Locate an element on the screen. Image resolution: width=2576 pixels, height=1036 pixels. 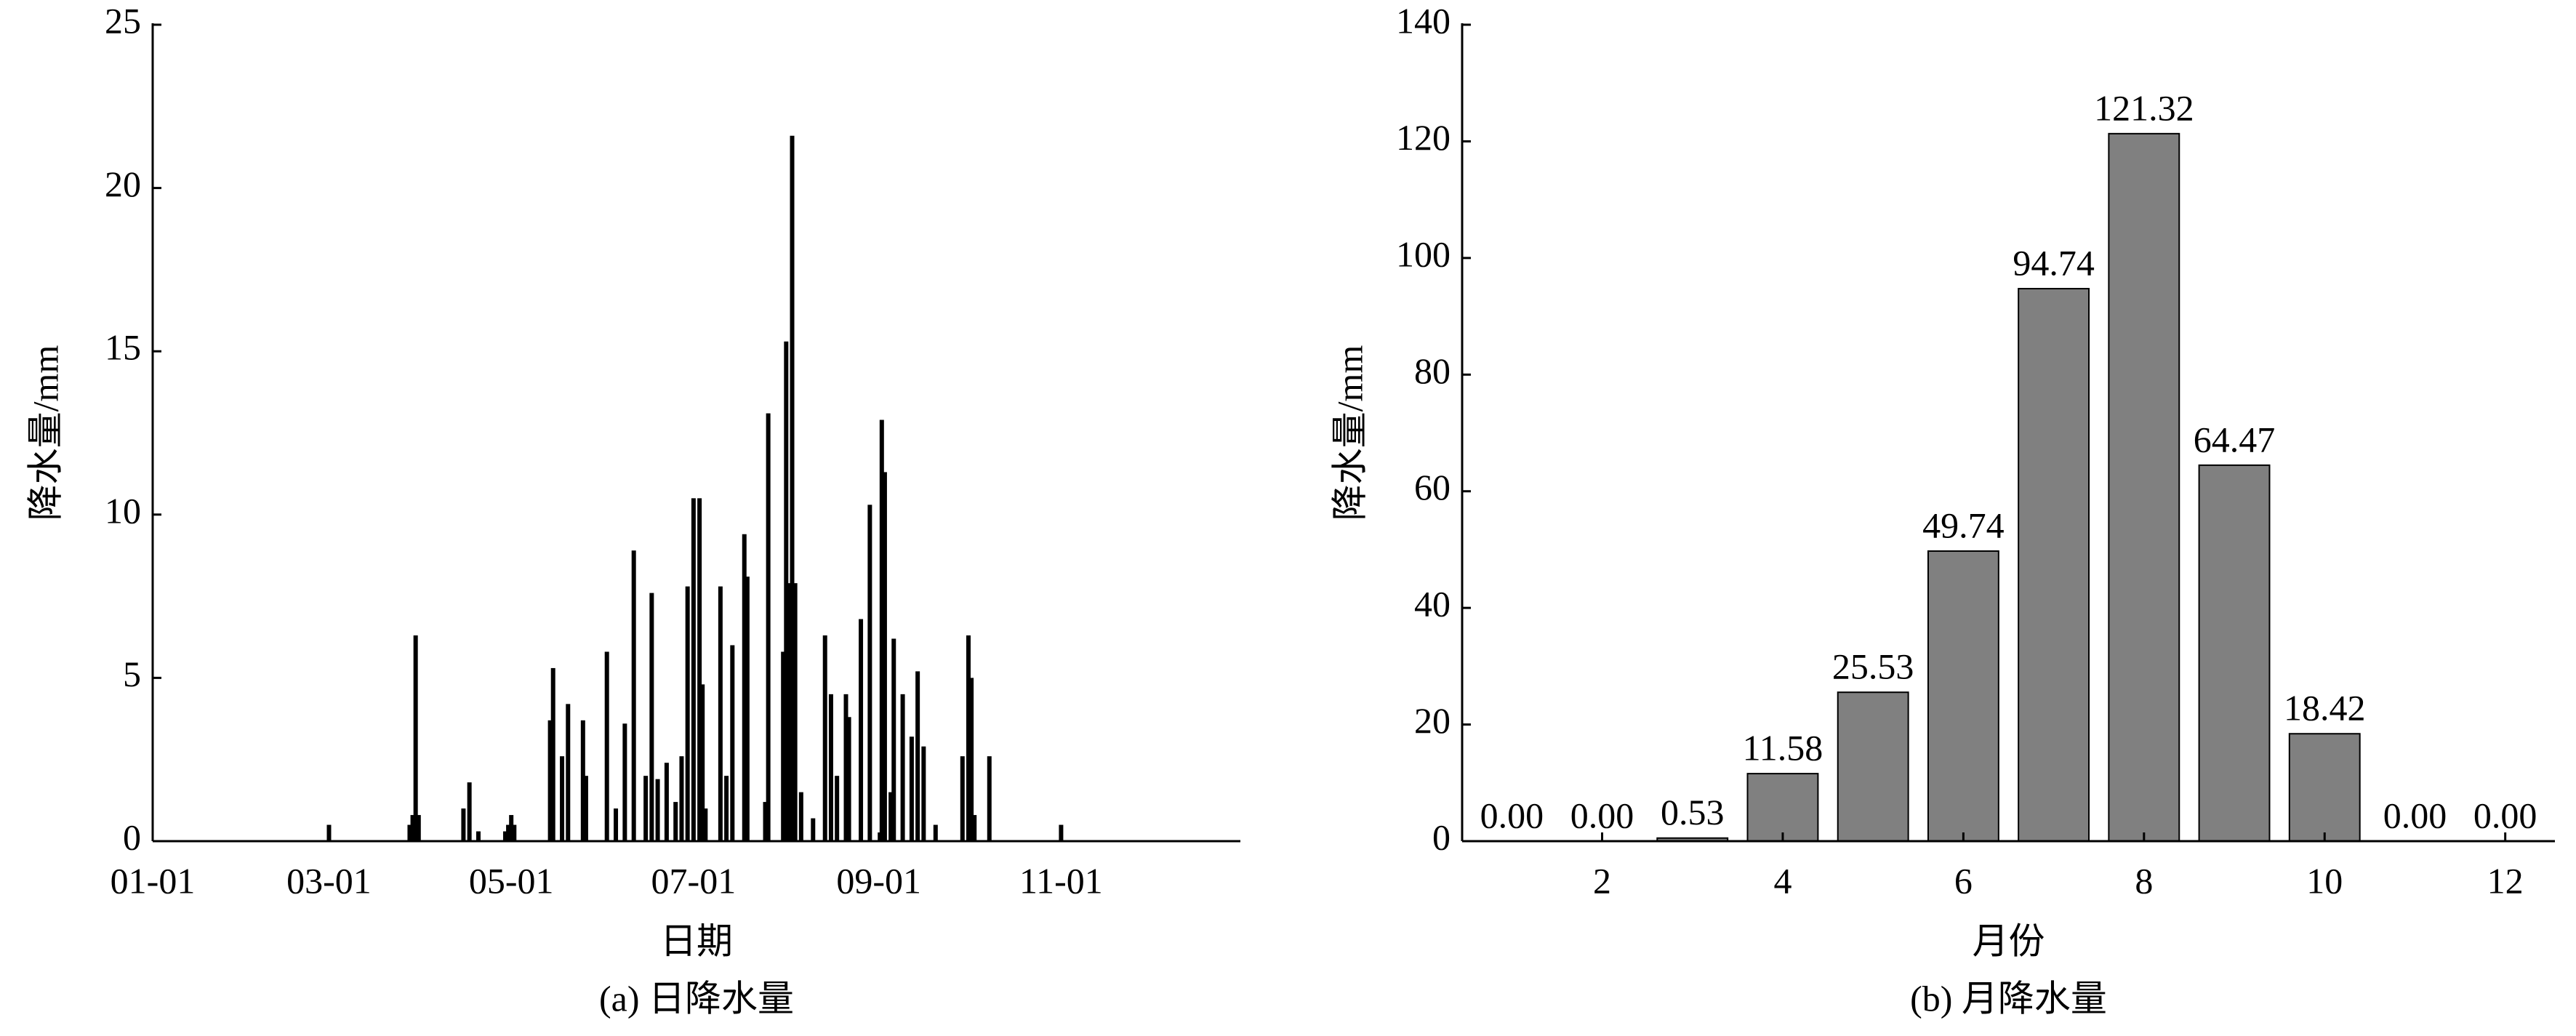
value-label: 18.42 is located at coordinates (2325, 708).